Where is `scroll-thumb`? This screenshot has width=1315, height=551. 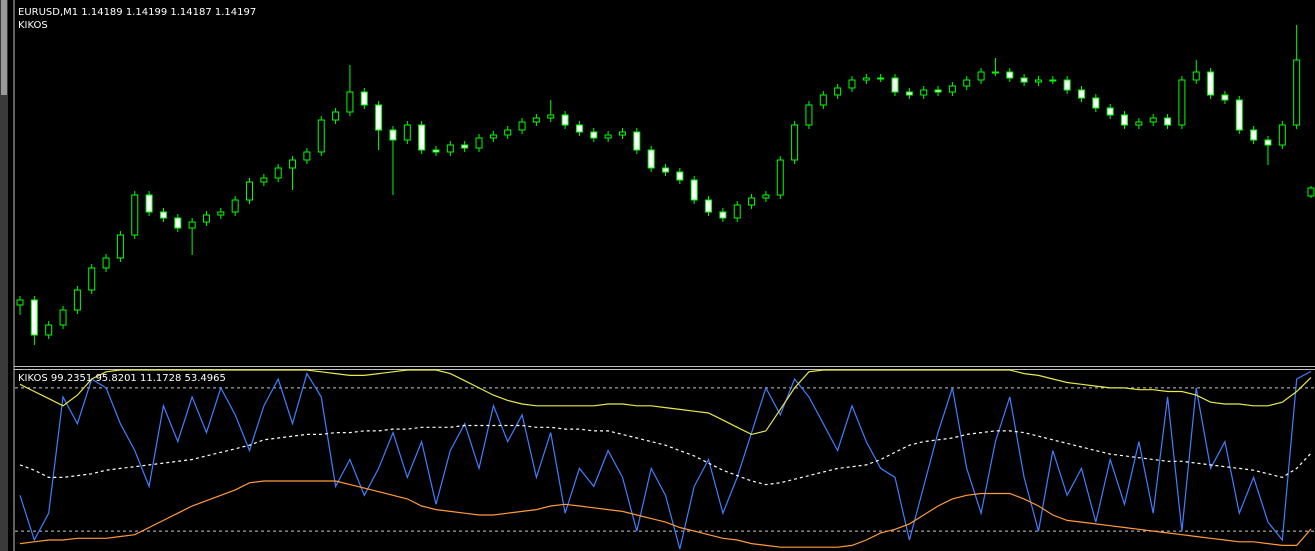 scroll-thumb is located at coordinates (4, 47).